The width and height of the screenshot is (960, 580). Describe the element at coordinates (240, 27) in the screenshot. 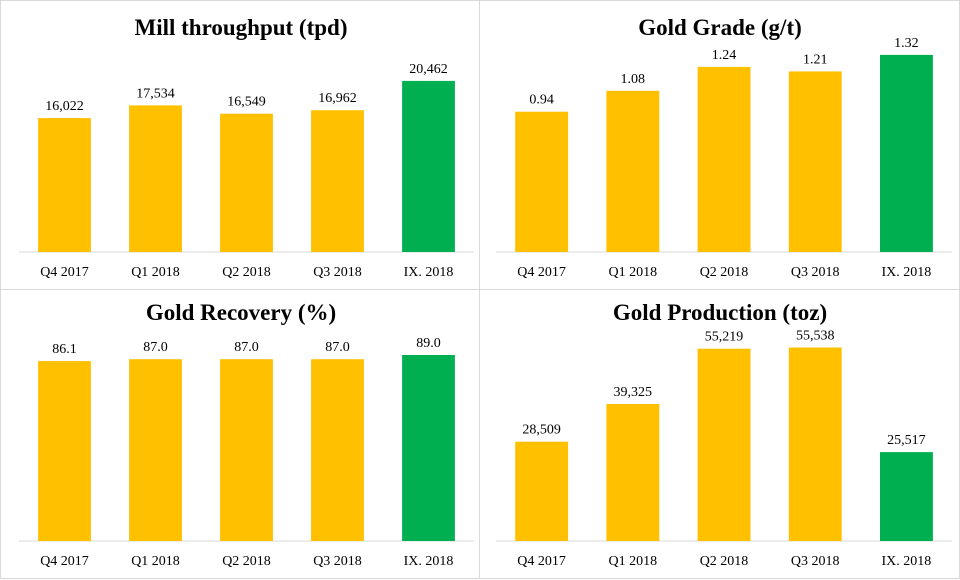

I see `chart-title: Mill throughput (tpd)` at that location.